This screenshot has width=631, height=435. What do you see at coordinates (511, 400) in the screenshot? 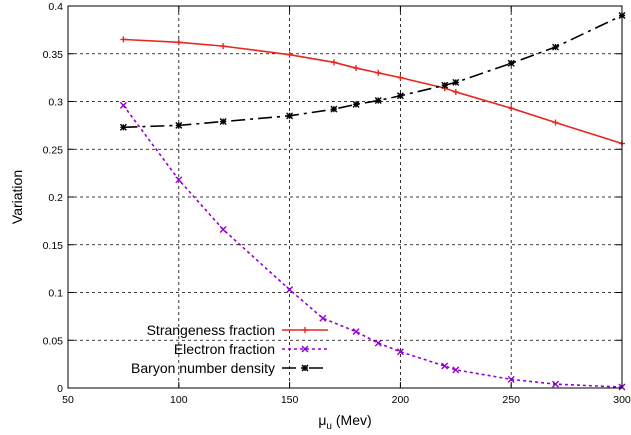
I see `x-tick-label: 250` at bounding box center [511, 400].